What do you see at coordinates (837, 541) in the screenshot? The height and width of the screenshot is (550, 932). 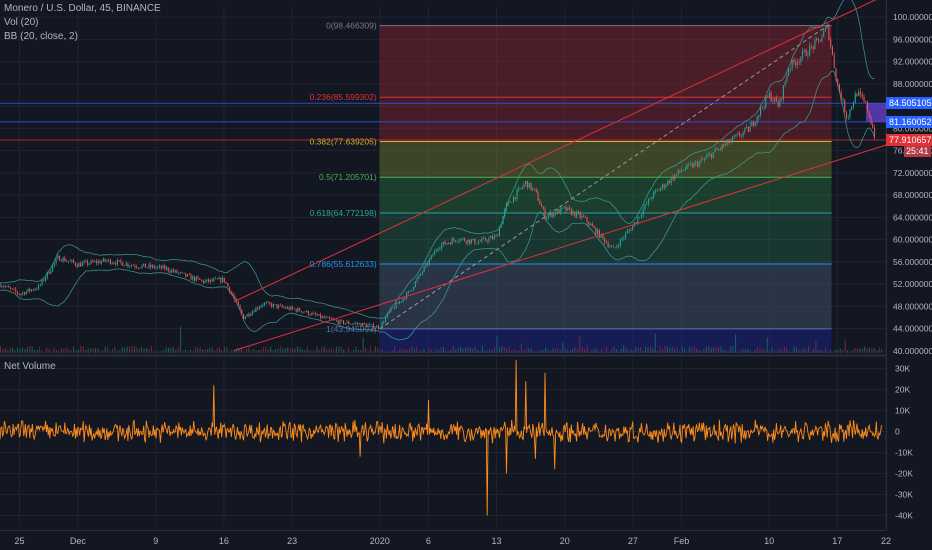 I see `time-tick-label: 17` at bounding box center [837, 541].